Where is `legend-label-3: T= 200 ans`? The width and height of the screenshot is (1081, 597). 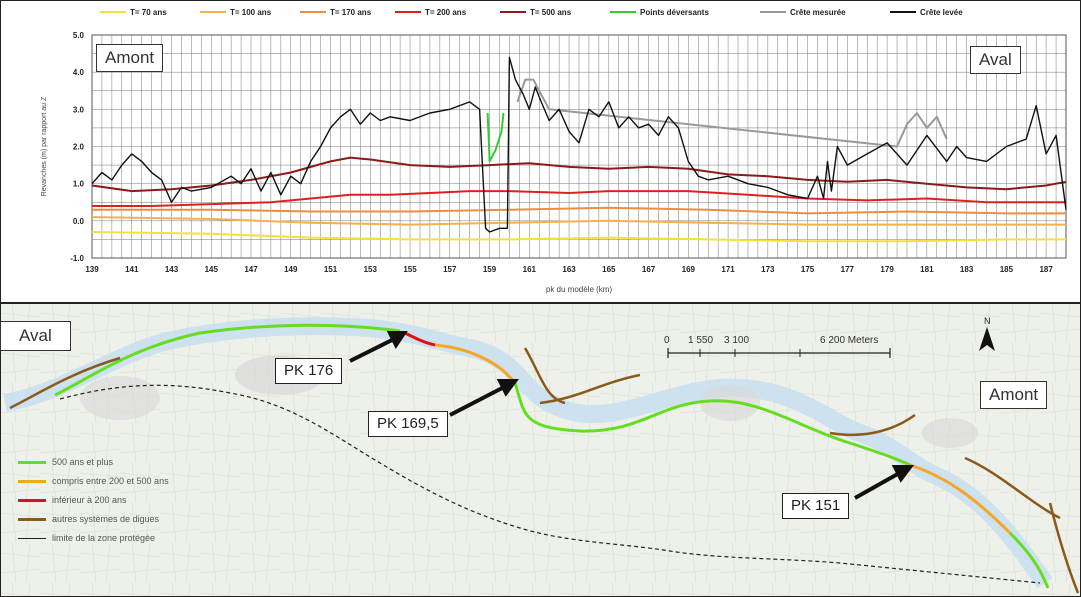
legend-label-3: T= 200 ans is located at coordinates (446, 12).